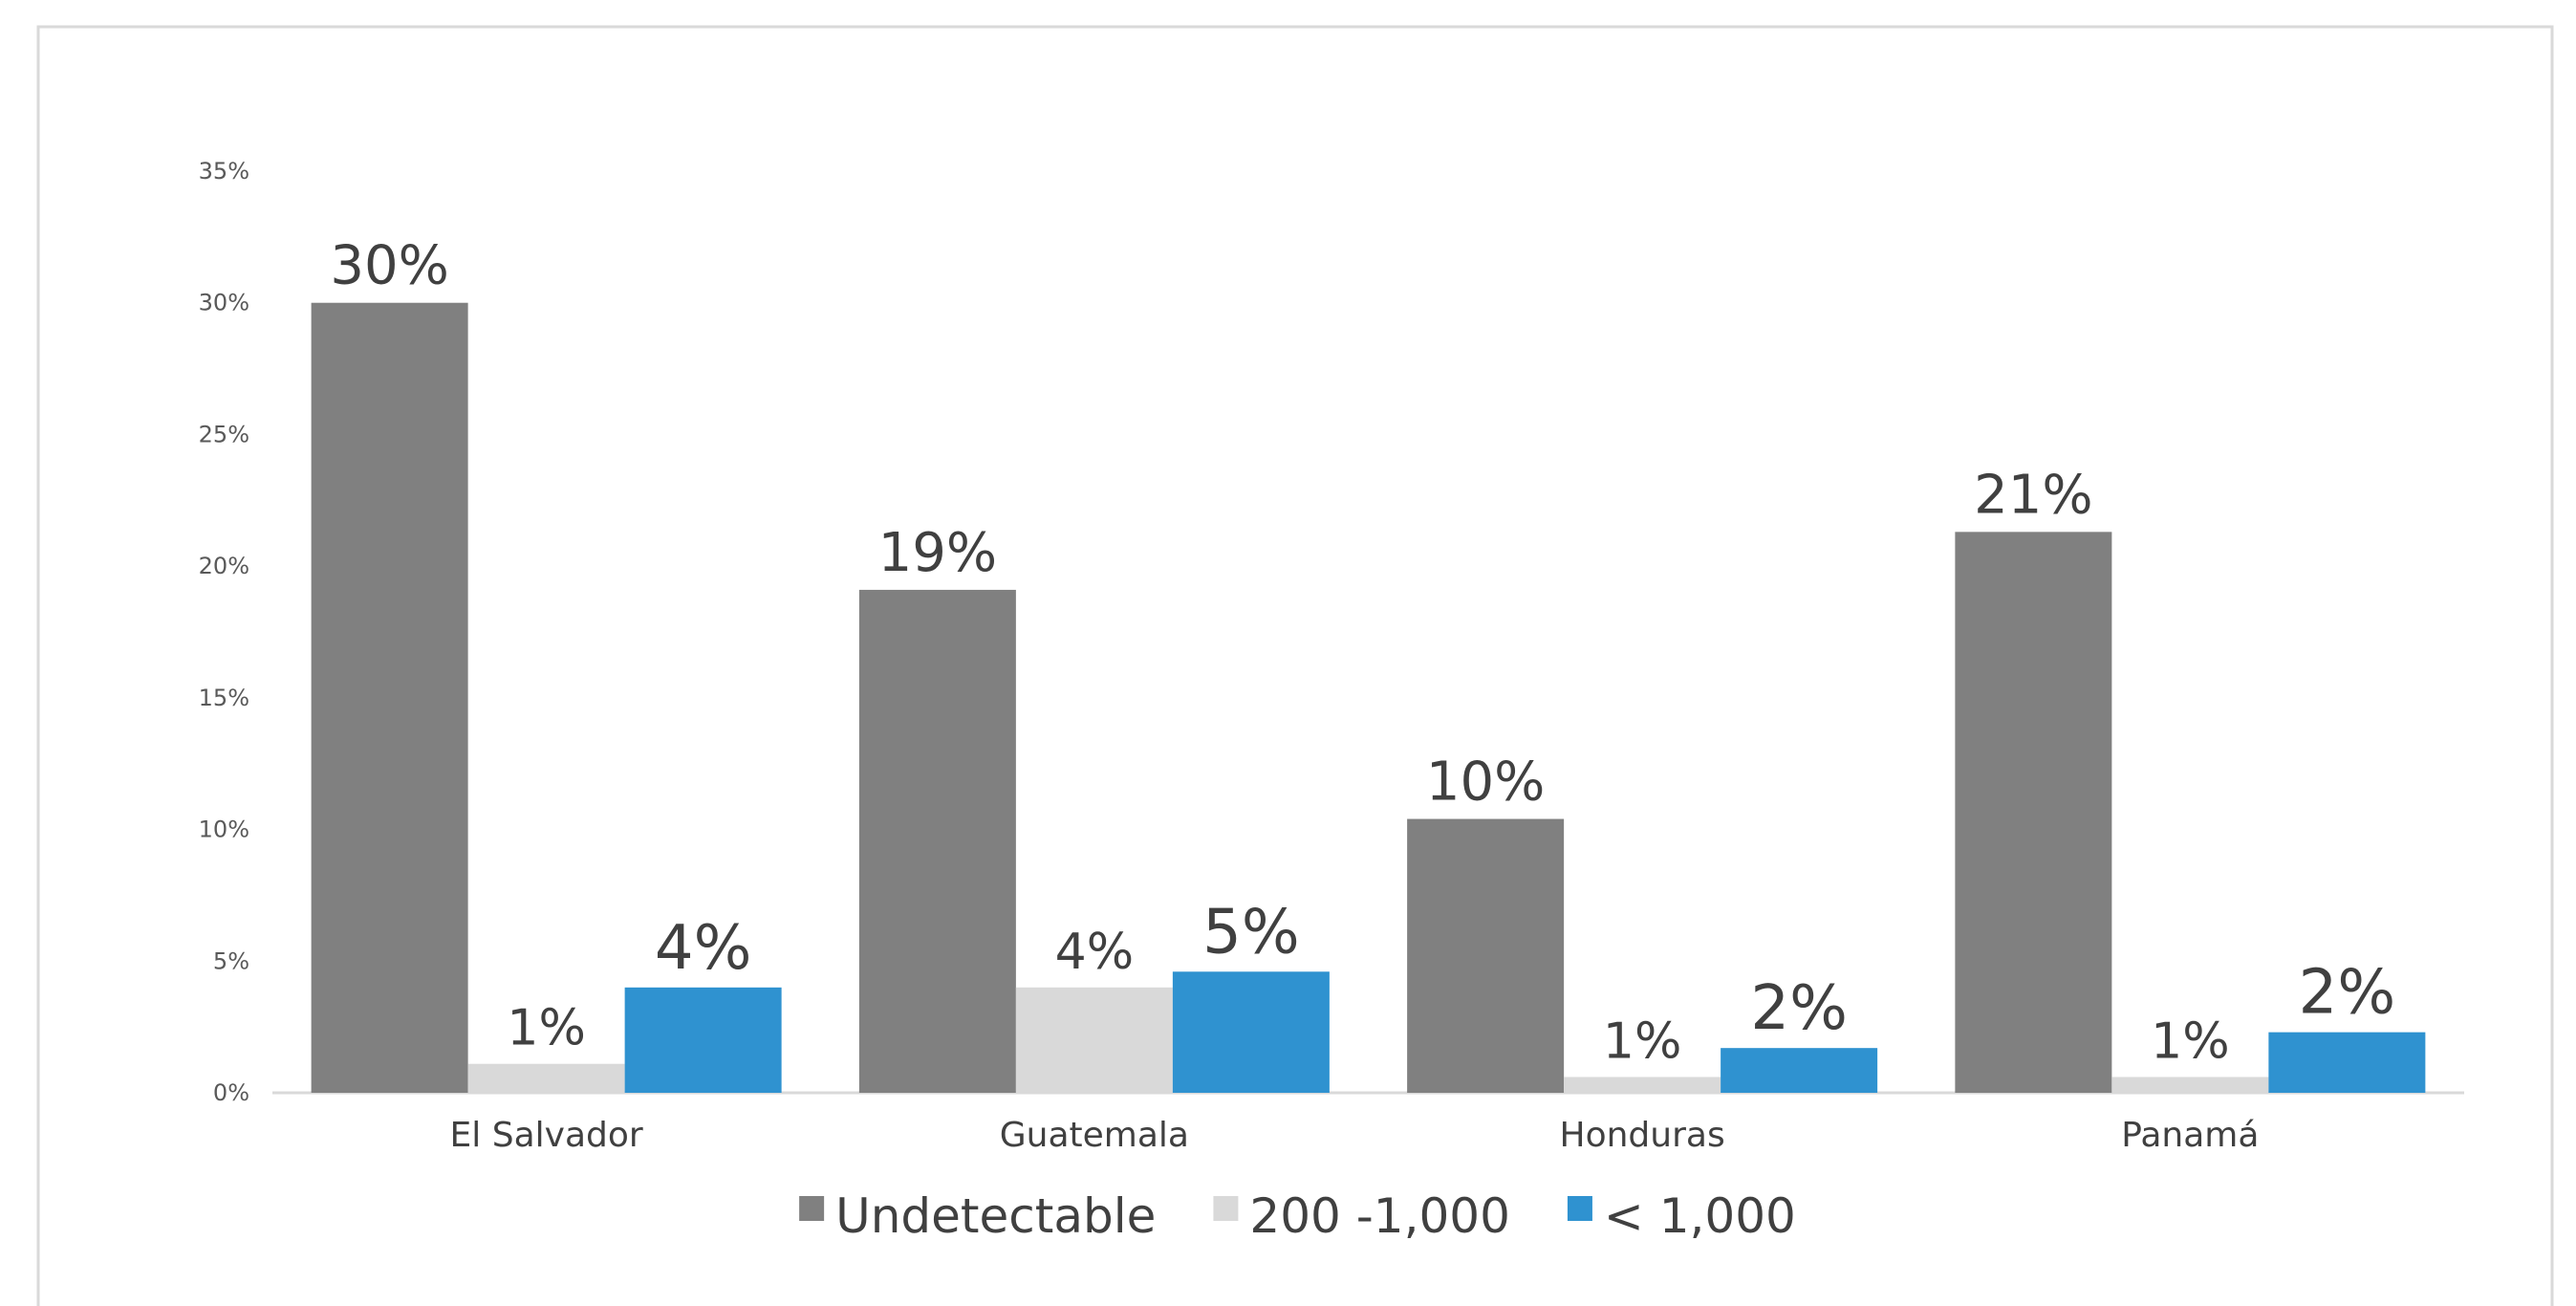  I want to click on x-category-label: Guatemala, so click(1094, 1135).